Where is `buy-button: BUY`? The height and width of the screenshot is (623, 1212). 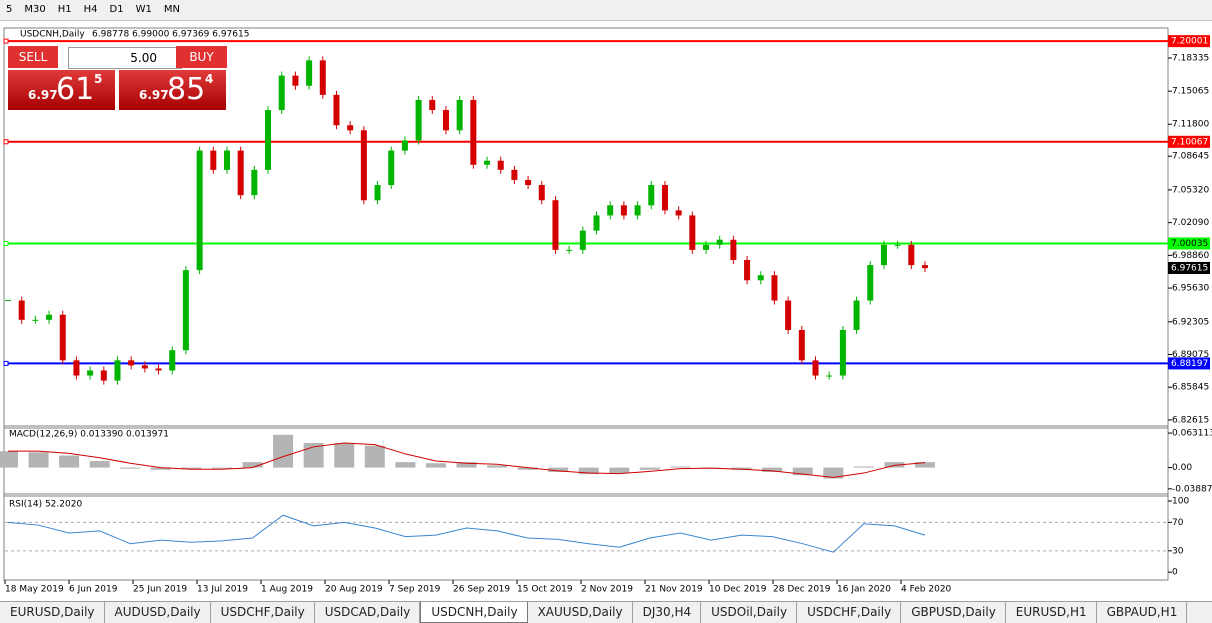 buy-button: BUY is located at coordinates (201, 57).